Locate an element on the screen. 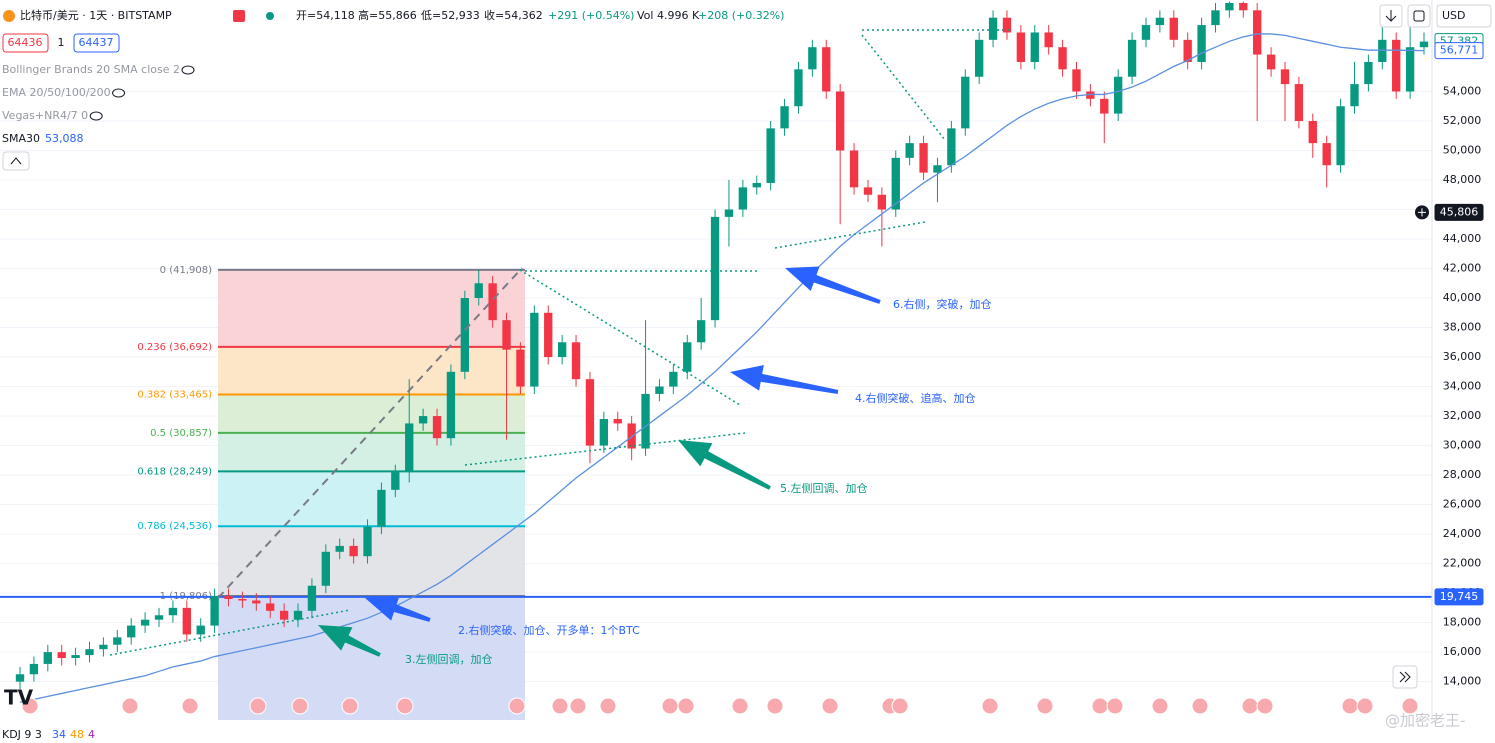  collapse-icon is located at coordinates (16, 161).